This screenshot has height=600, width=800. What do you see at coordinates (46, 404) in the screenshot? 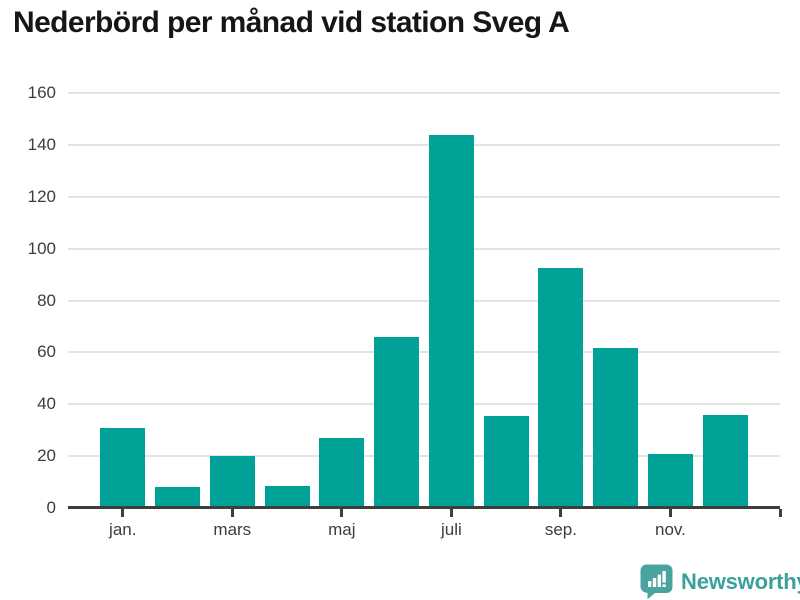
I see `y-tick-label-40: 40` at bounding box center [46, 404].